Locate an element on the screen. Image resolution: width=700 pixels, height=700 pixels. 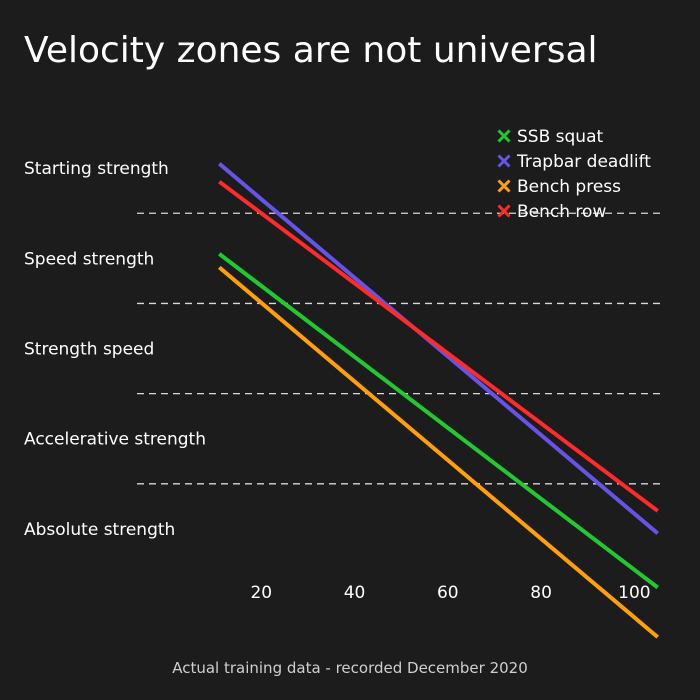
x-axis-ticks: 20 40 60 80 100 is located at coordinates (450, 593).